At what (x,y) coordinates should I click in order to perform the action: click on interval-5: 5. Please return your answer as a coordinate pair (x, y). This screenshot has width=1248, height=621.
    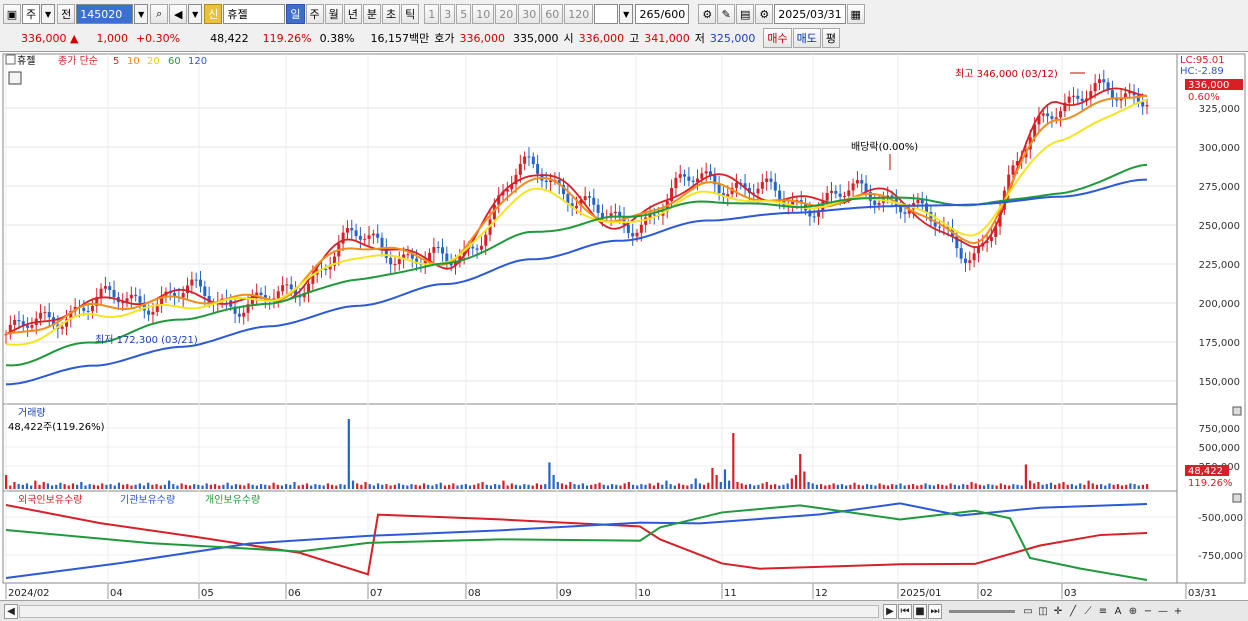
    Looking at the image, I should click on (464, 14).